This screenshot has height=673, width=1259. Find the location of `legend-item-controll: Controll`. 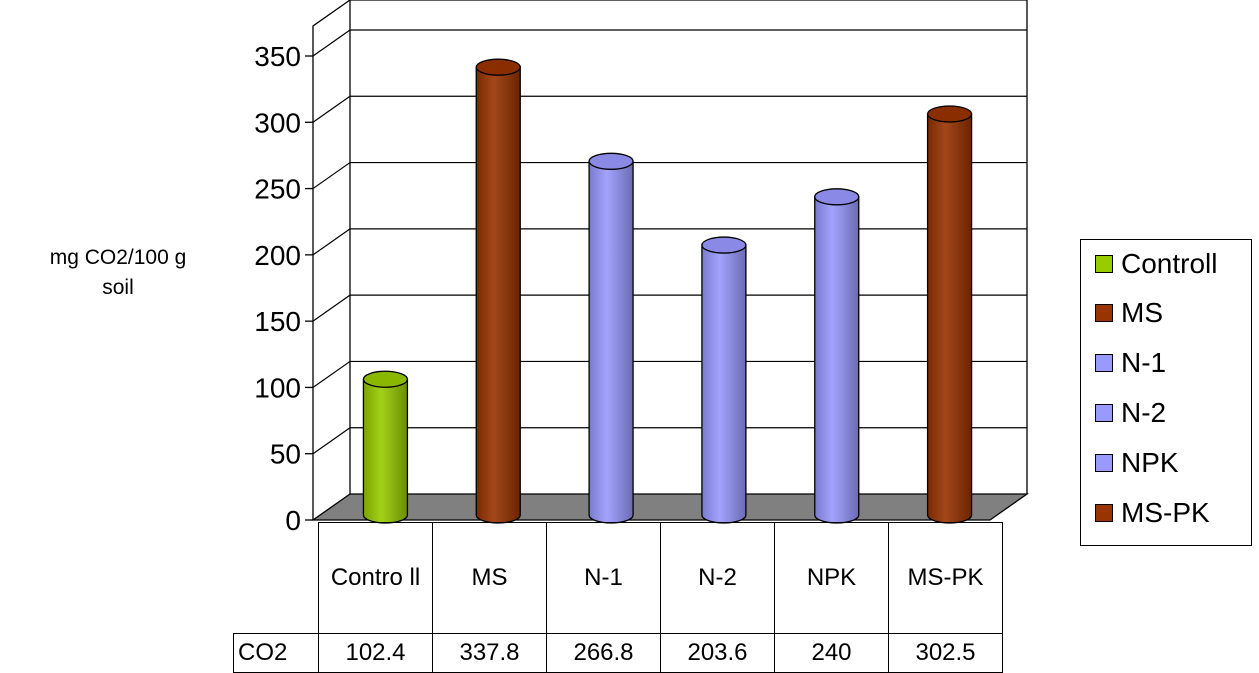

legend-item-controll: Controll is located at coordinates (1156, 264).